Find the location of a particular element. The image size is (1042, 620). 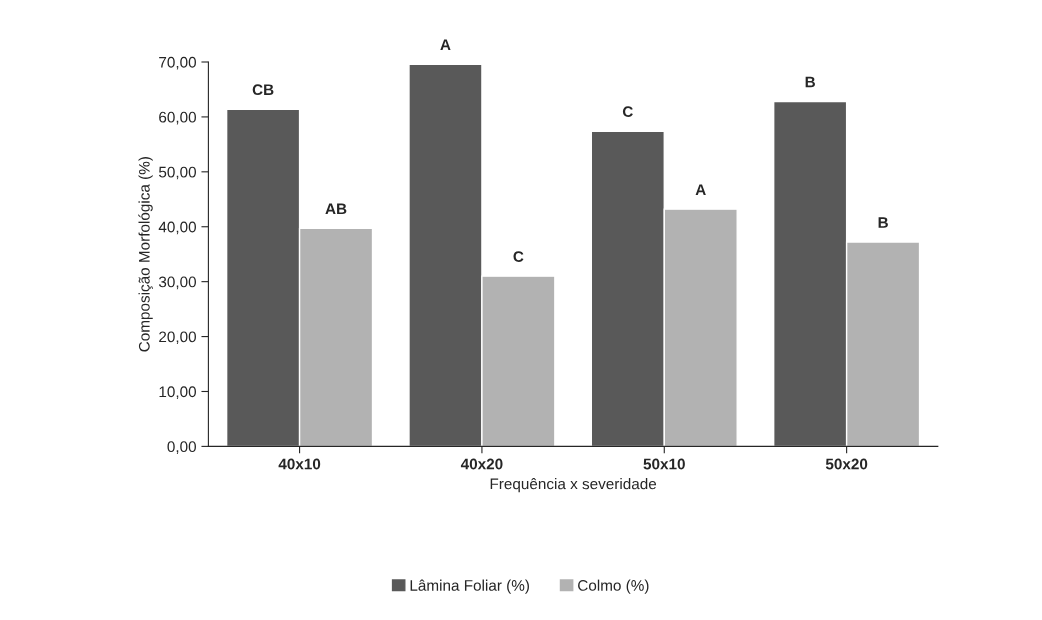

y-axis-title: Composição Morfológica (%) is located at coordinates (145, 254).